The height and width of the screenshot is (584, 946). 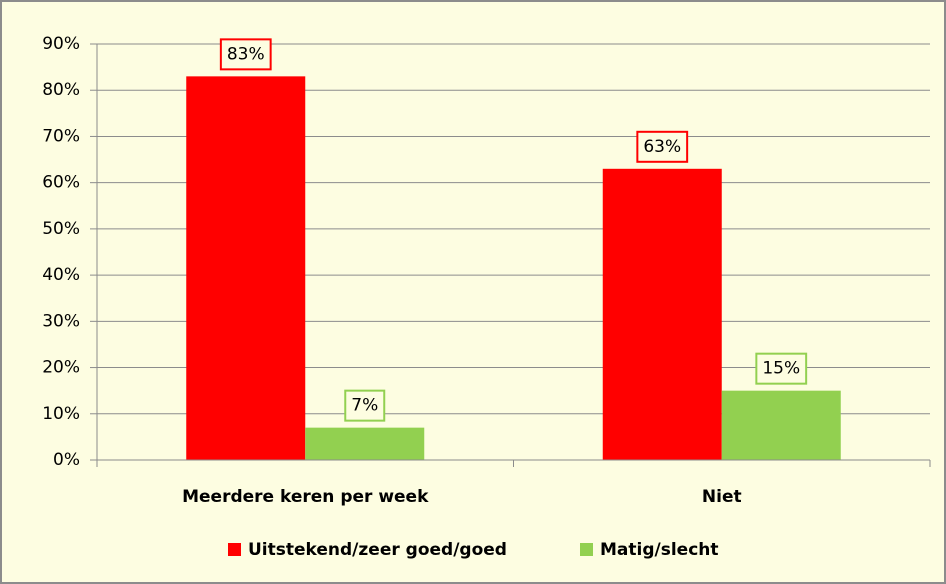 I want to click on data-label: 7%, so click(x=364, y=406).